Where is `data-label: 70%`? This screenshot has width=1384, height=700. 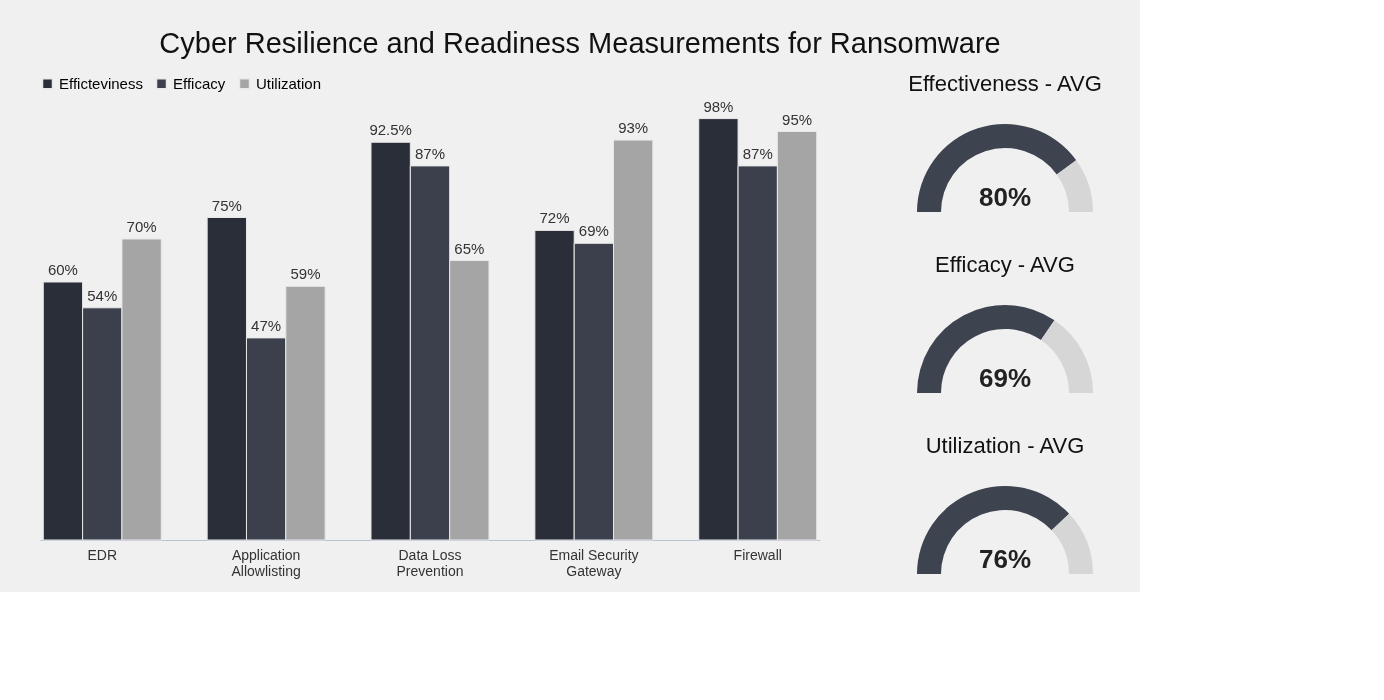
data-label: 70% is located at coordinates (141, 226).